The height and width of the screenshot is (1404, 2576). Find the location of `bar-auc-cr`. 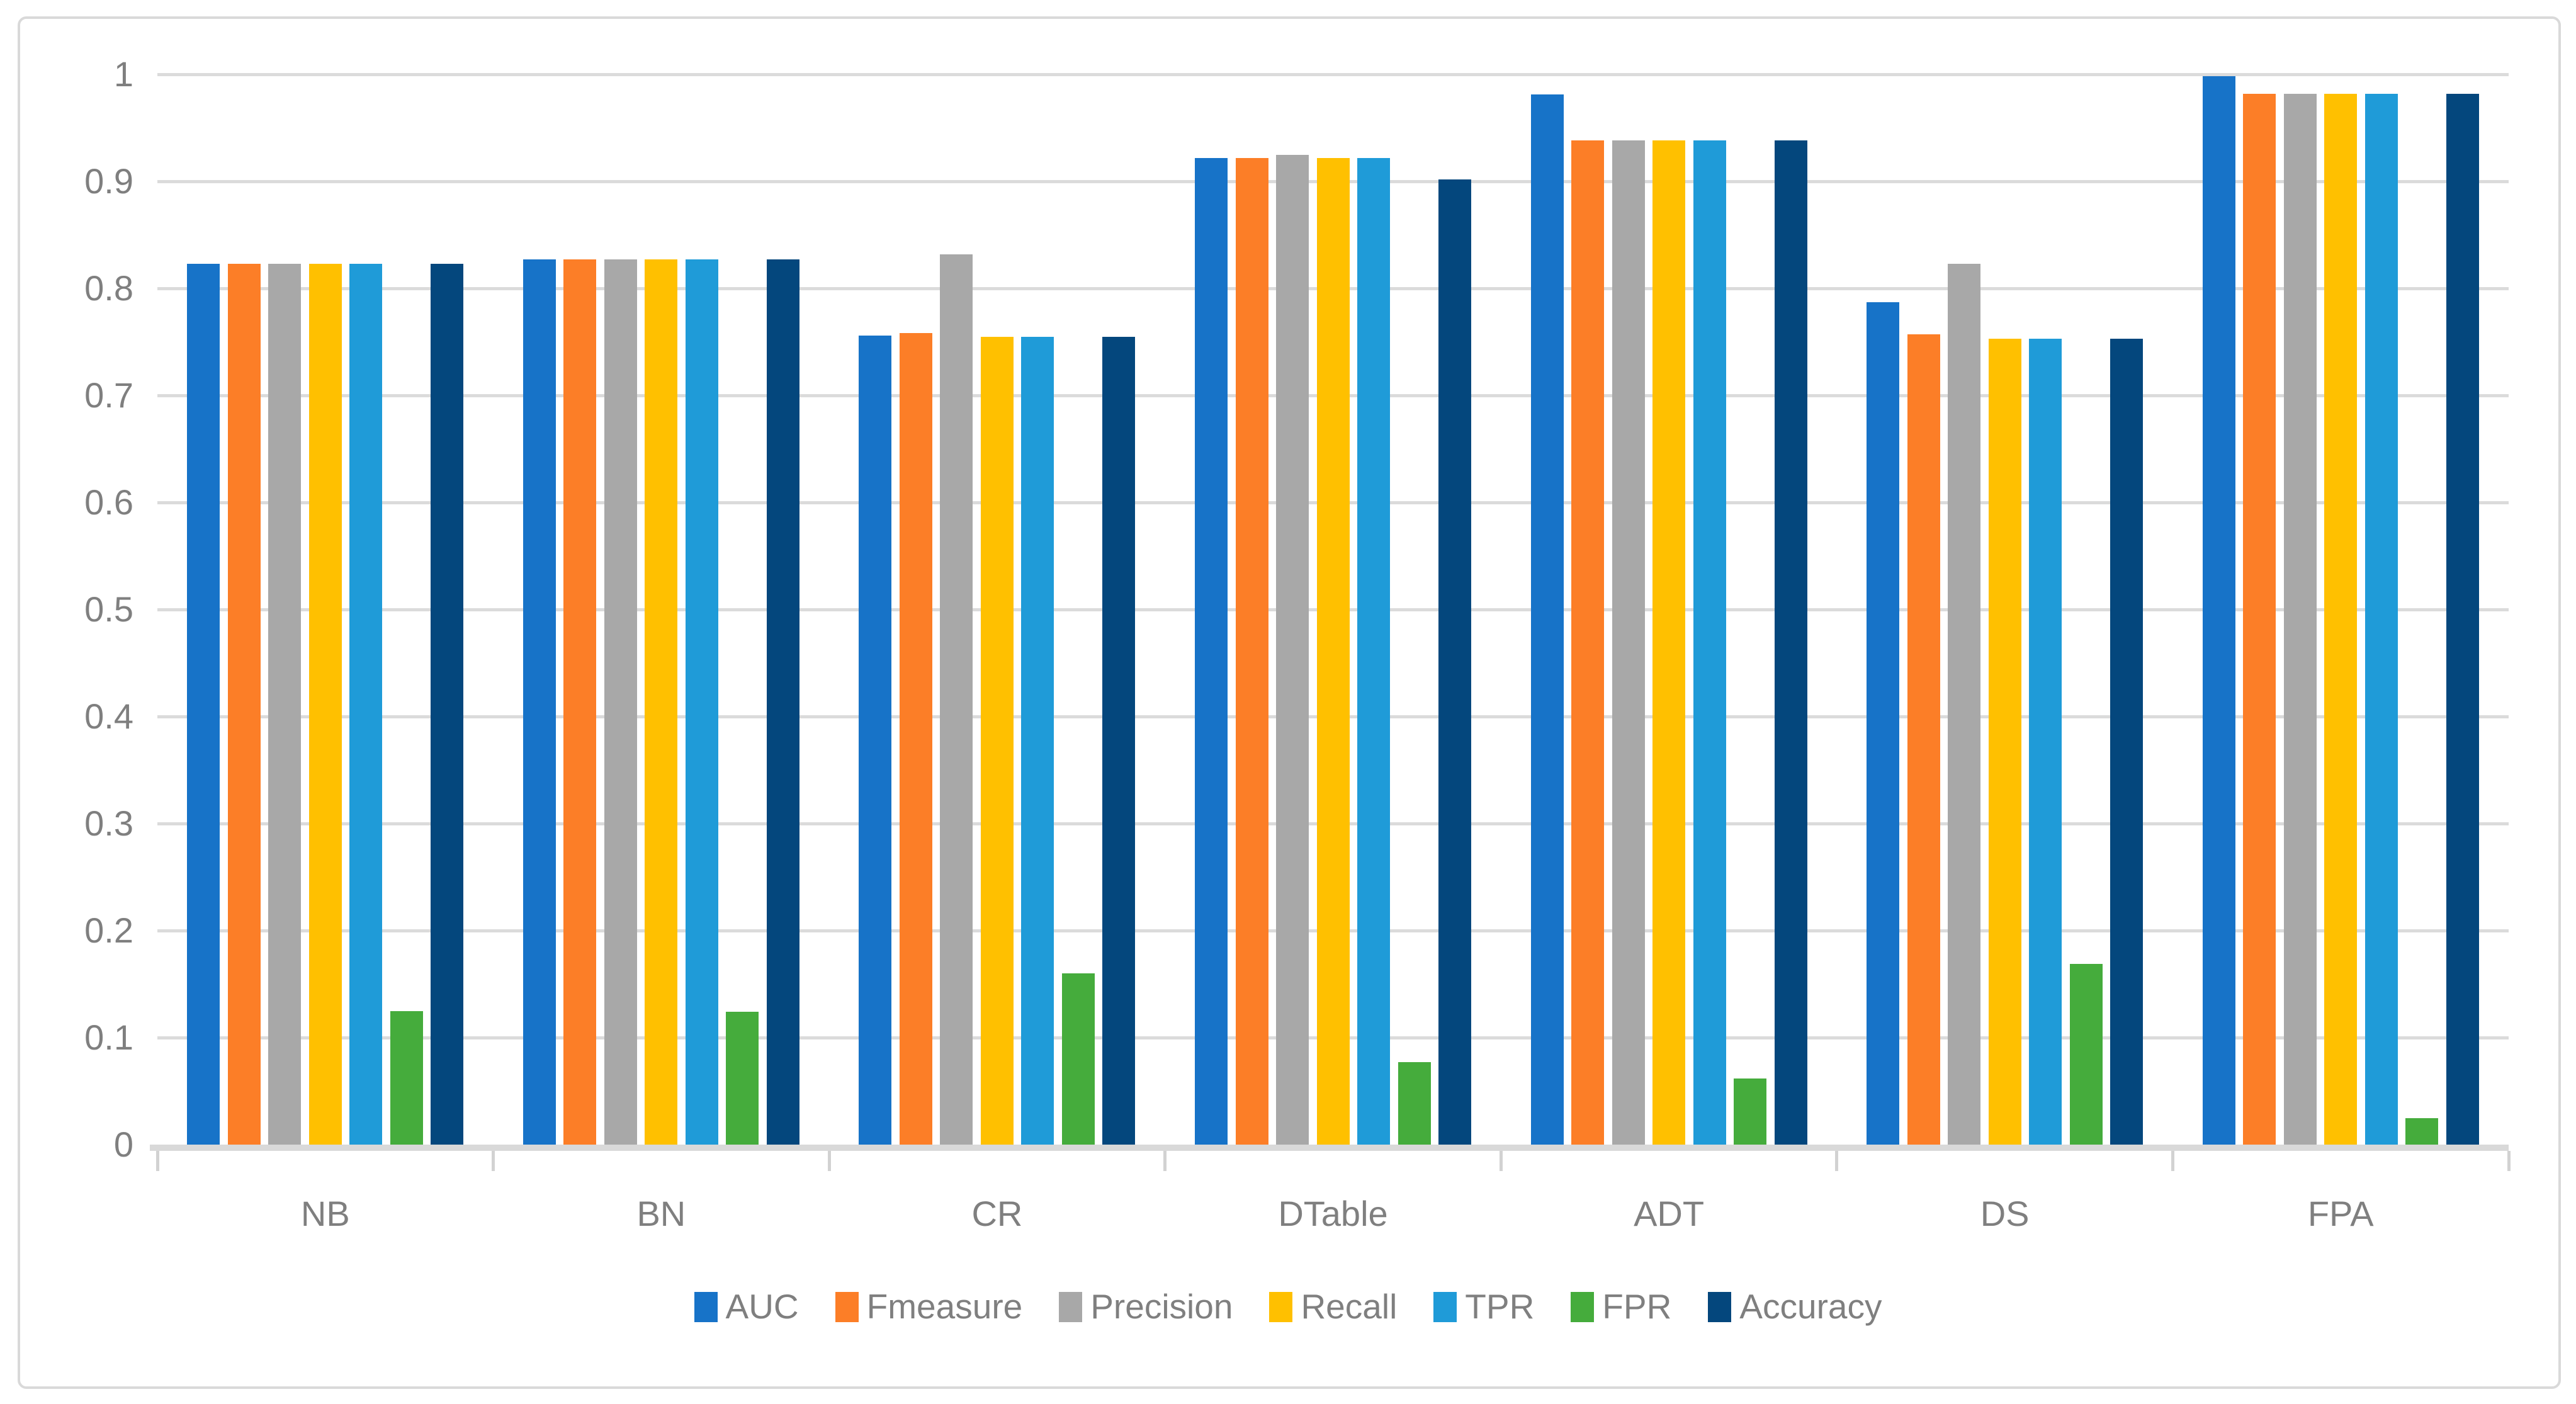

bar-auc-cr is located at coordinates (875, 740).